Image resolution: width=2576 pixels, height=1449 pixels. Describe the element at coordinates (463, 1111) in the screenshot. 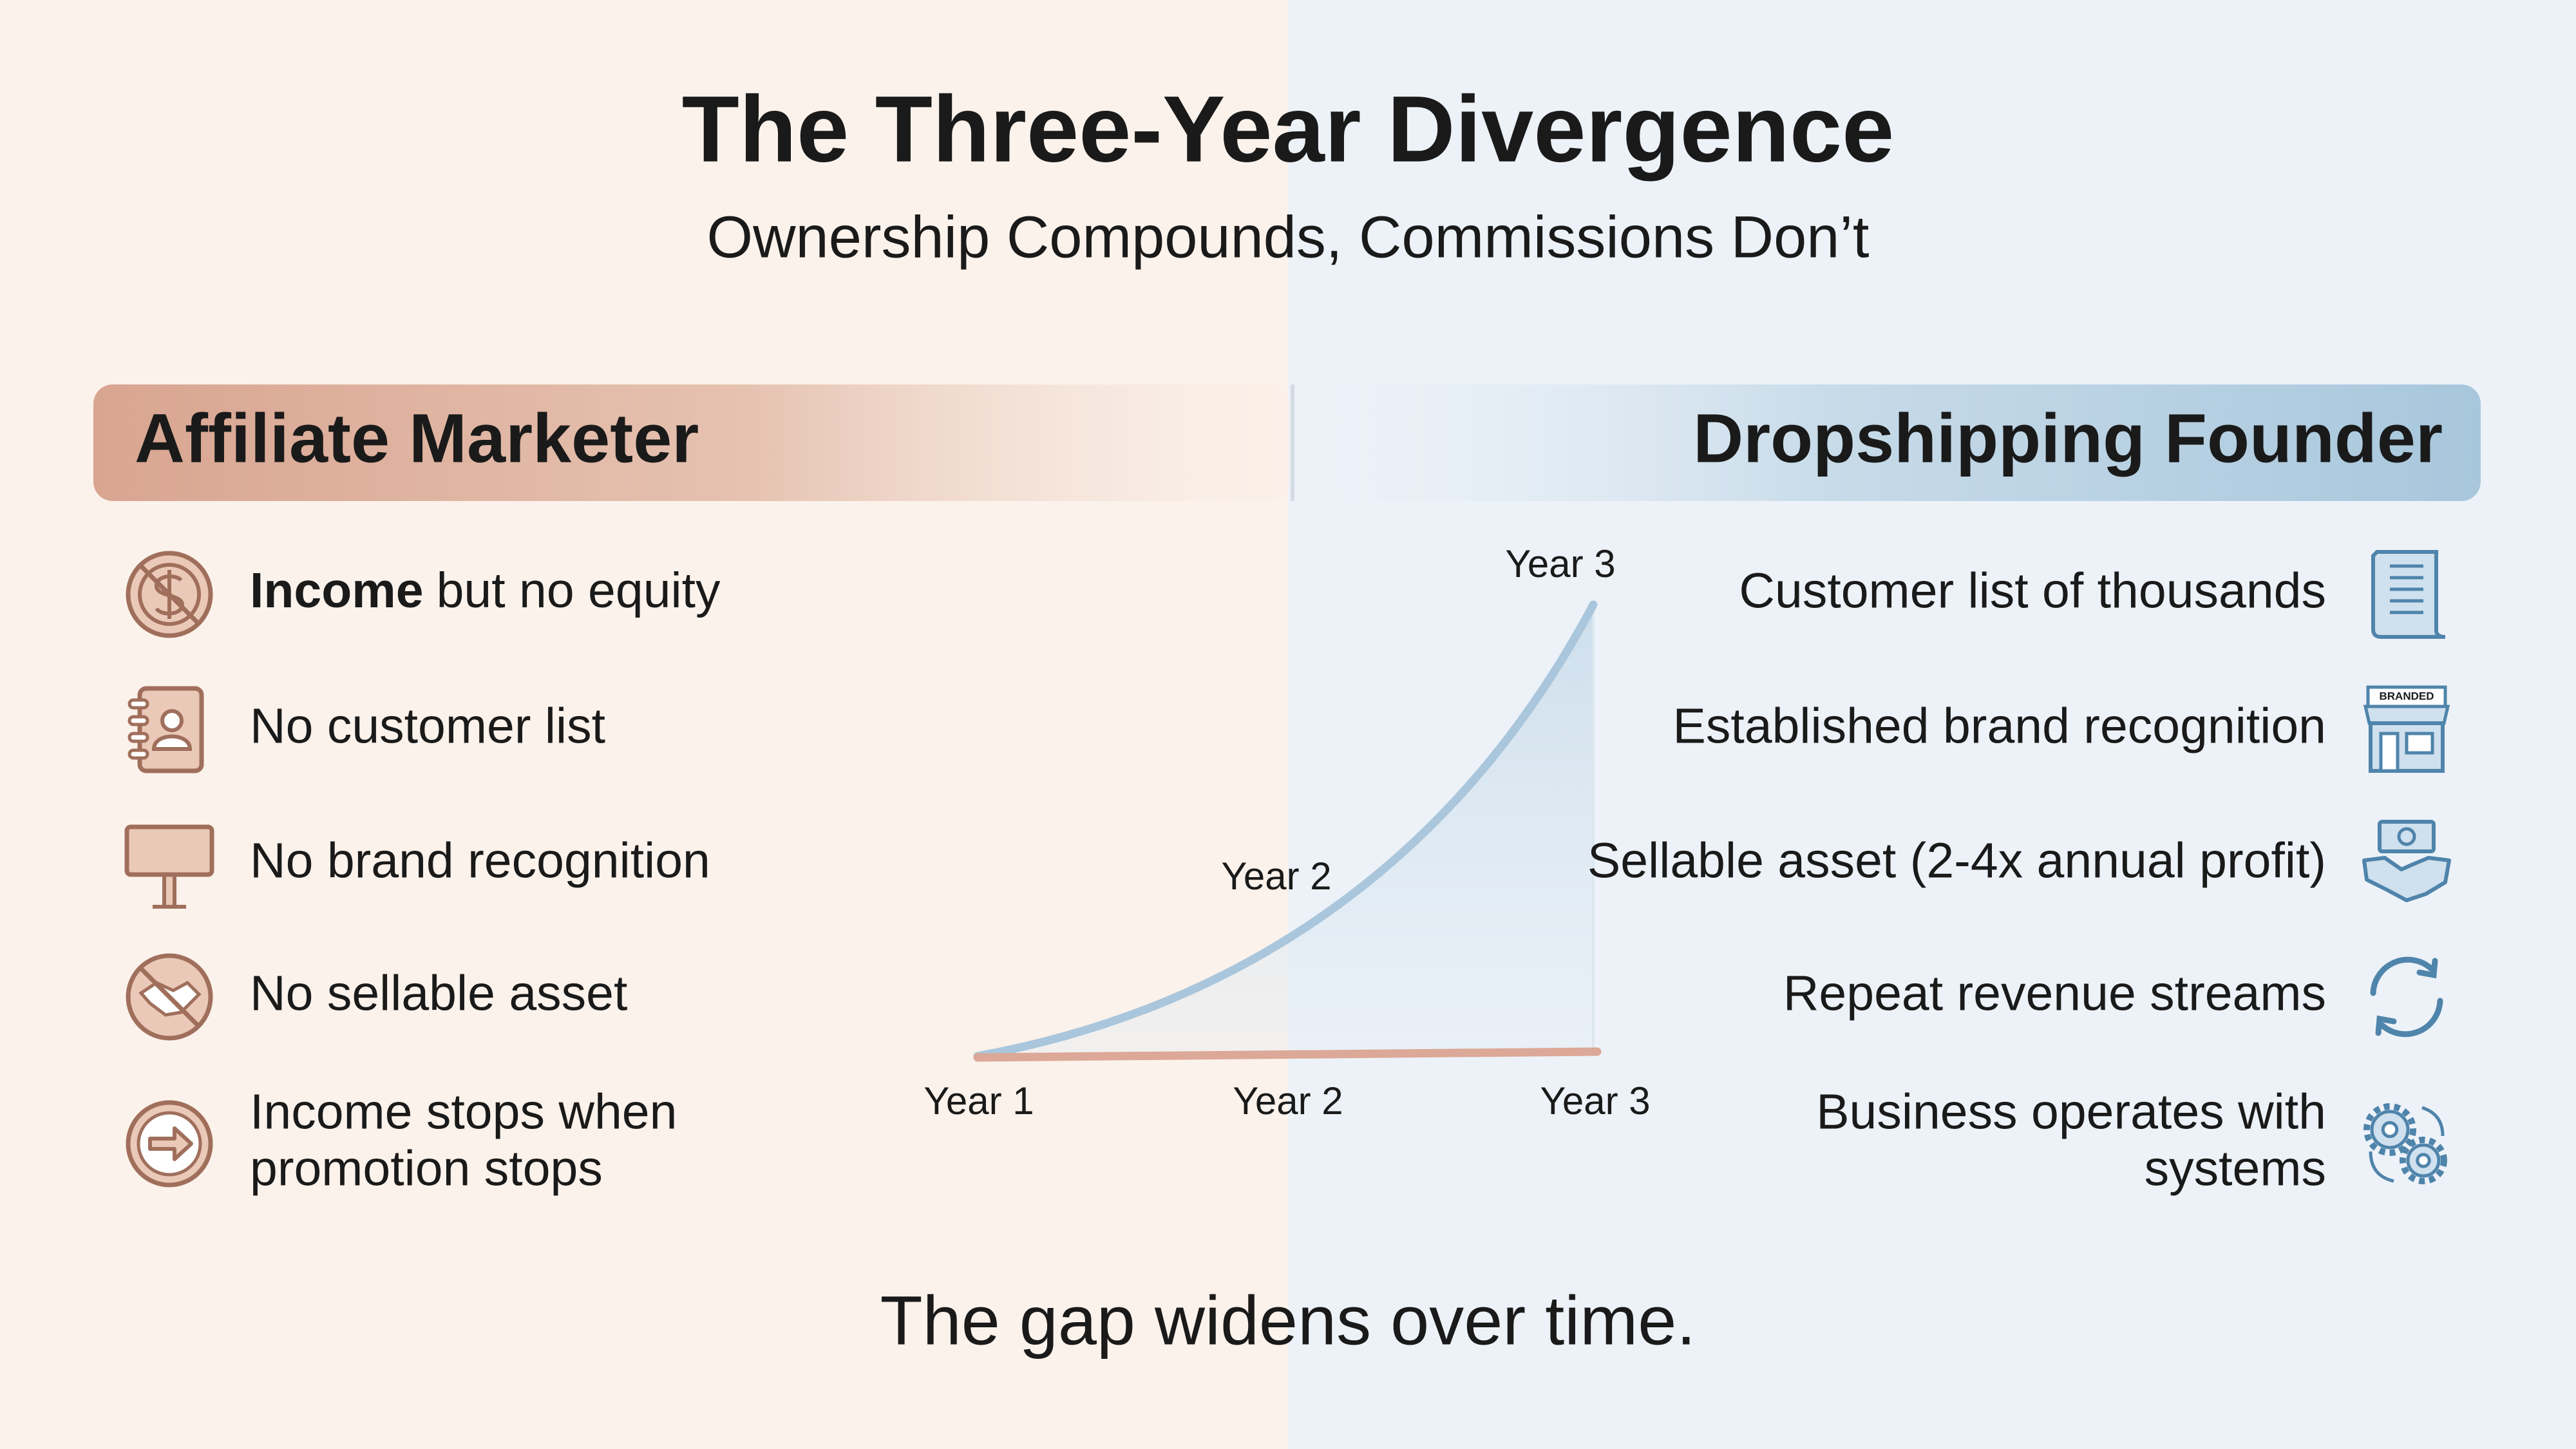

I see `item-text: Income stops when` at that location.